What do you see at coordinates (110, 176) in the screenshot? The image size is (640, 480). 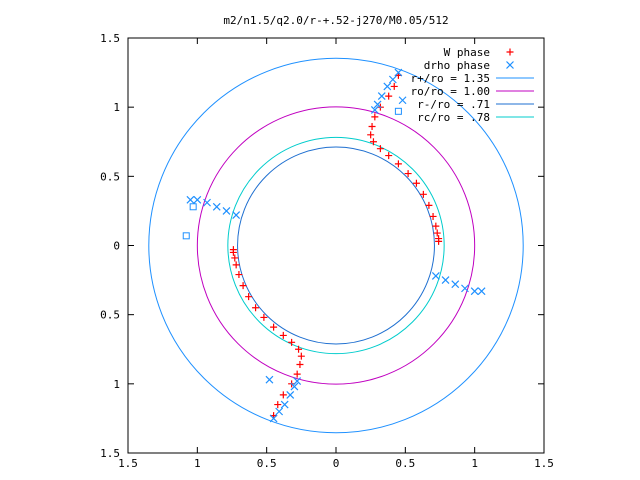 I see `y-tick-label-4: 0.5` at bounding box center [110, 176].